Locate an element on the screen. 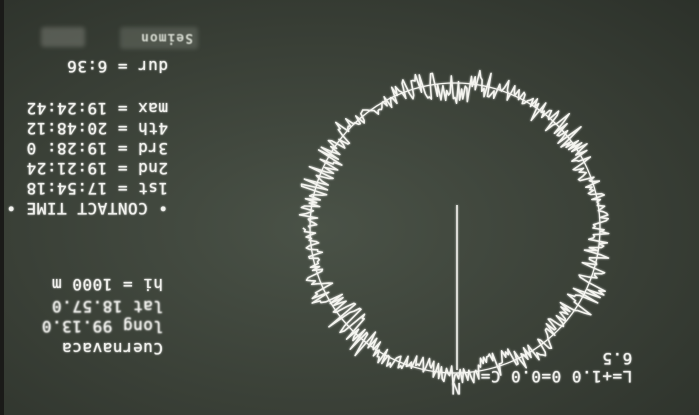 Image resolution: width=699 pixels, height=415 pixels. site-name: Cuernavaca is located at coordinates (112, 348).